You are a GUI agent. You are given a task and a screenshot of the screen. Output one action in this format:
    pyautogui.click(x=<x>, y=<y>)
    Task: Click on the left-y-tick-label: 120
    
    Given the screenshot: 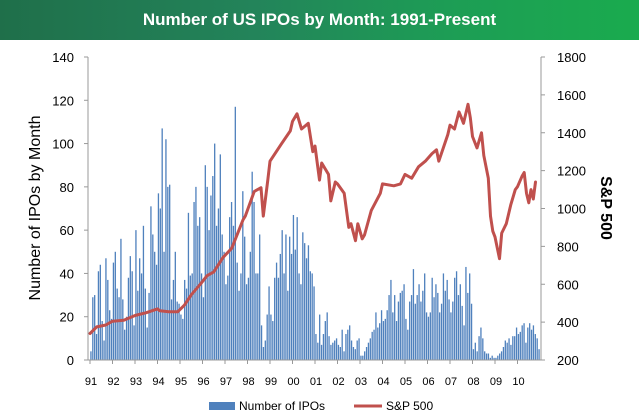 What is the action you would take?
    pyautogui.click(x=63, y=100)
    